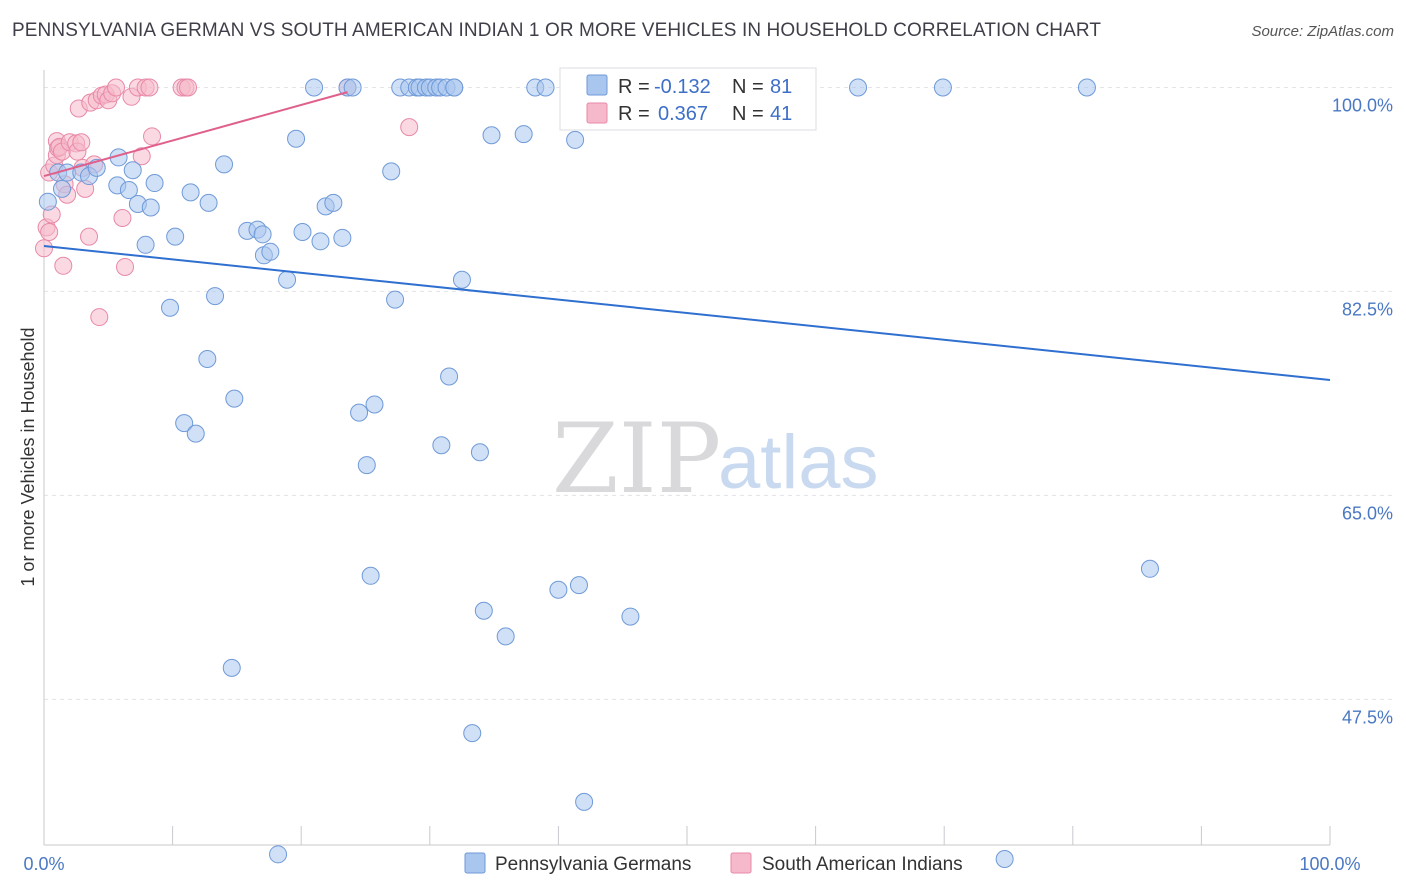 The image size is (1406, 892). I want to click on y-tick-label: 65.0%, so click(1367, 513).